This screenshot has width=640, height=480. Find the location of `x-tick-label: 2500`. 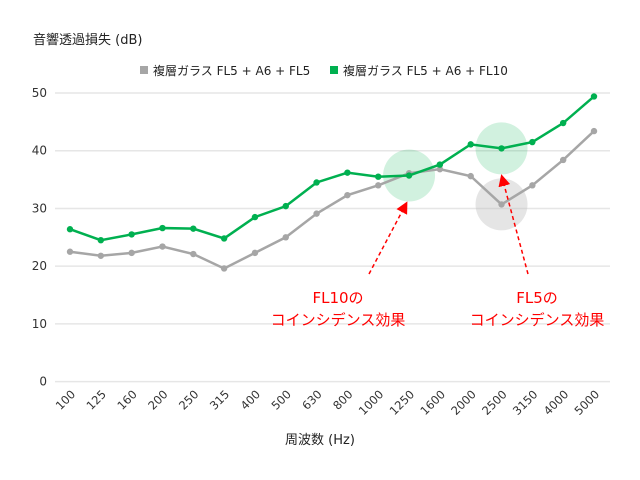

x-tick-label: 2500 is located at coordinates (494, 402).